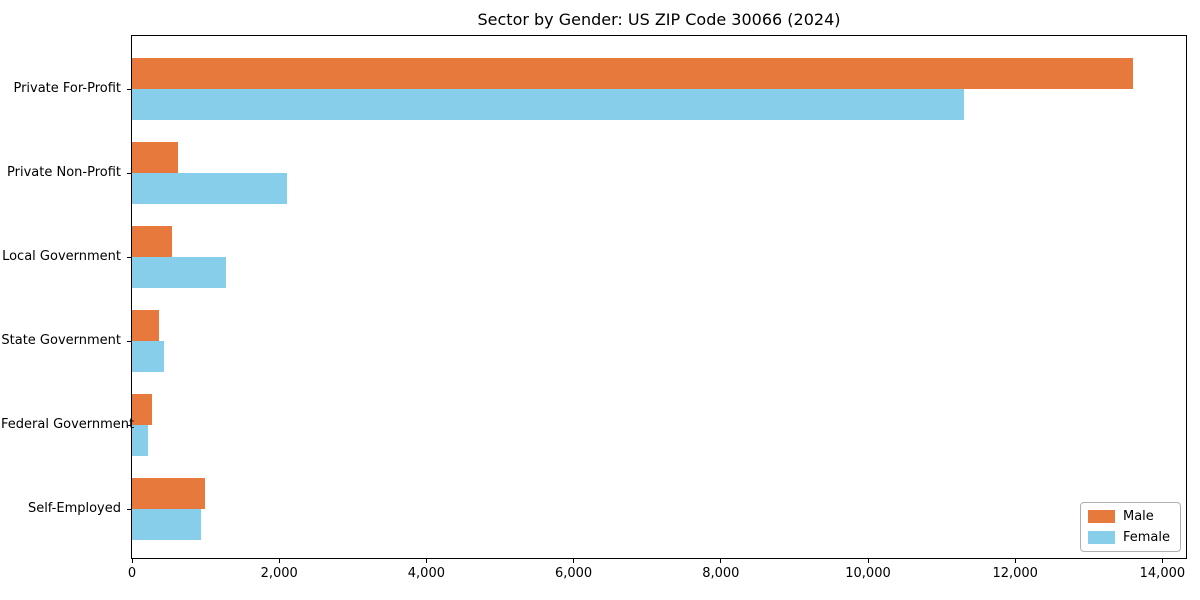 The height and width of the screenshot is (600, 1200). I want to click on legend-swatch-female-icon, so click(1101, 537).